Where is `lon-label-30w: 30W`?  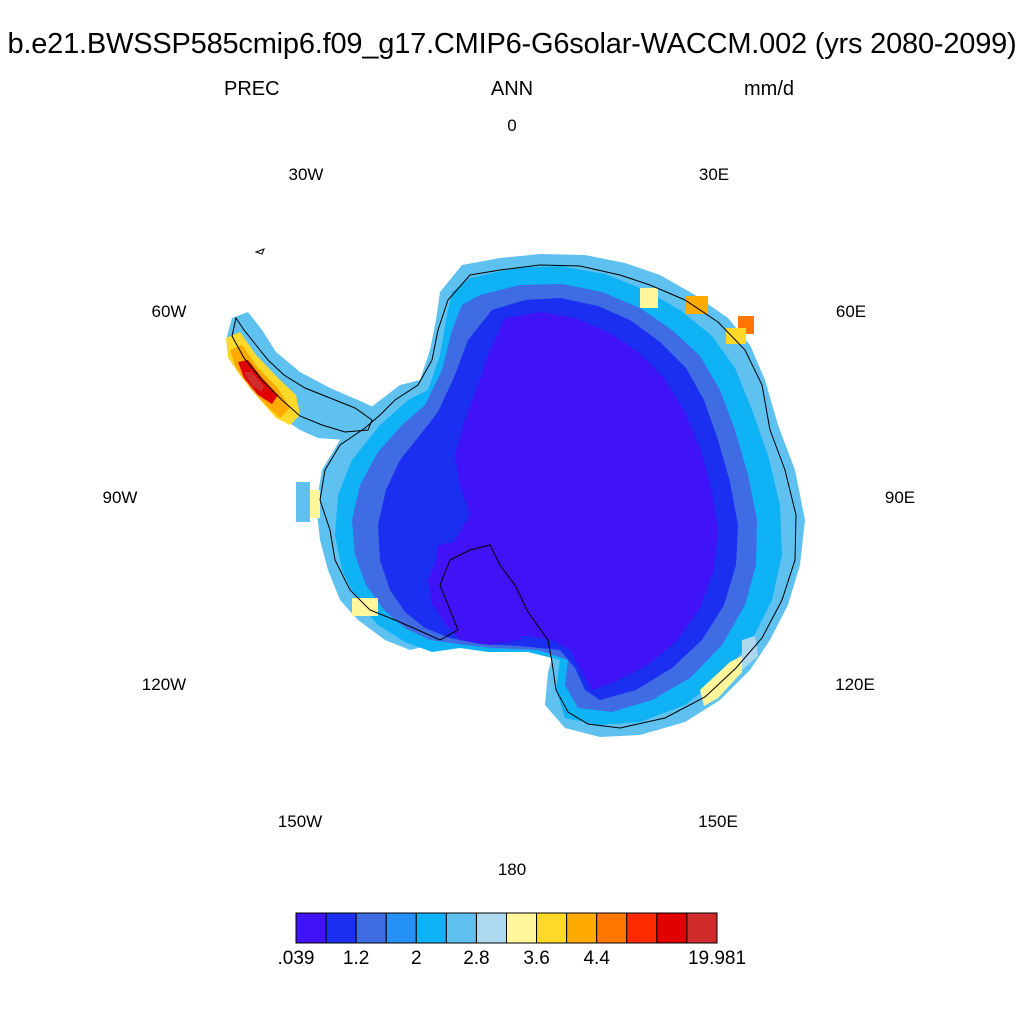 lon-label-30w: 30W is located at coordinates (306, 174).